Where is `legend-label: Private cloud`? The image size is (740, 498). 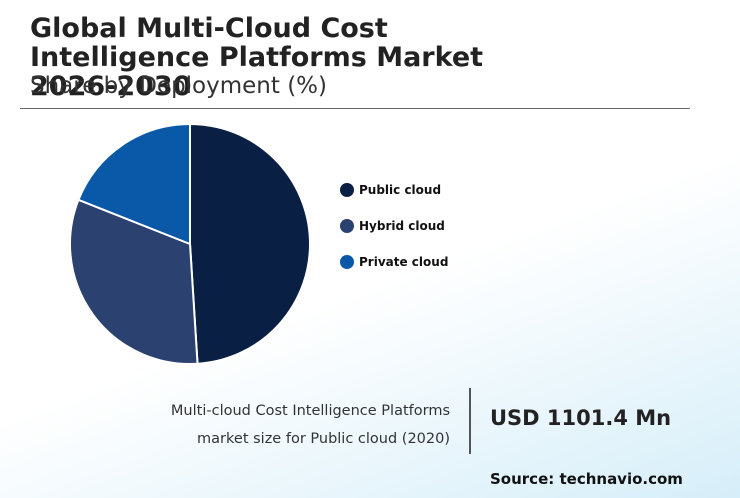 legend-label: Private cloud is located at coordinates (404, 262).